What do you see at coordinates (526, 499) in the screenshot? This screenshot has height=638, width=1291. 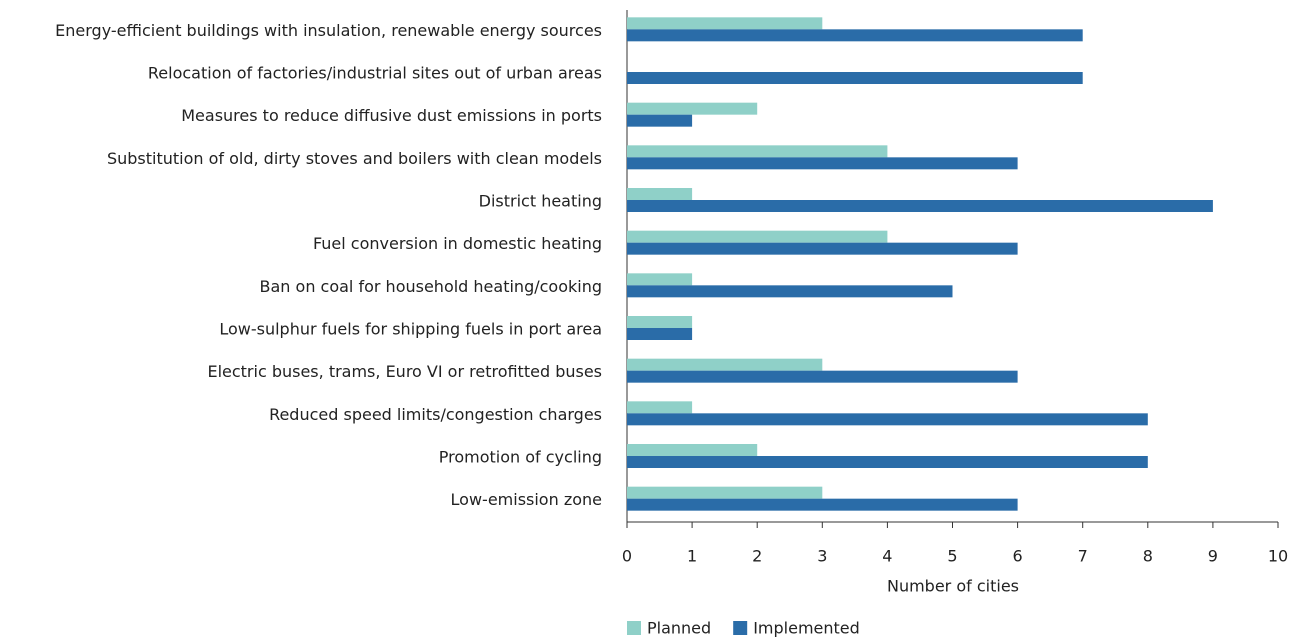 I see `y-tick-label: Low-emission zone` at bounding box center [526, 499].